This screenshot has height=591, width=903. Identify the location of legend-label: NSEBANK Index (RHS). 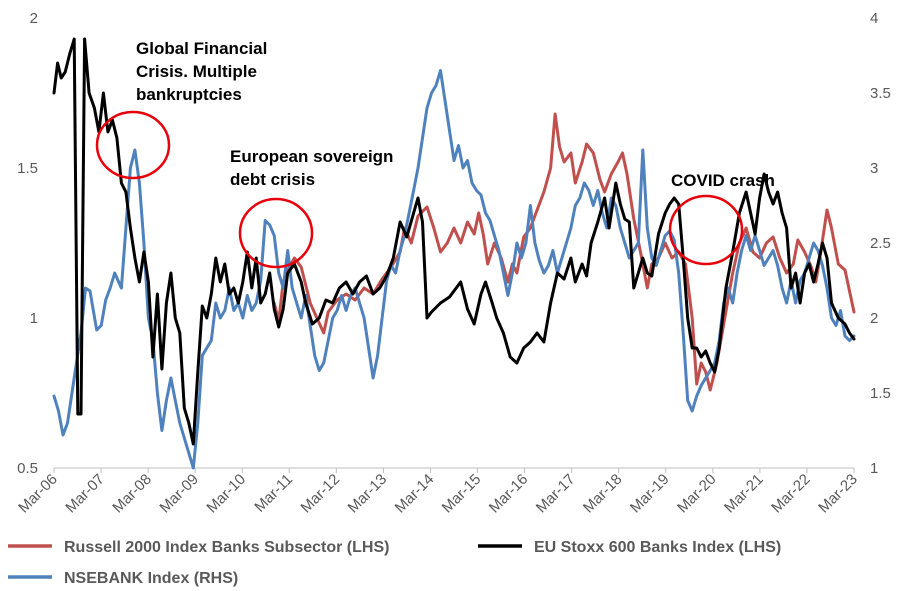
(151, 578).